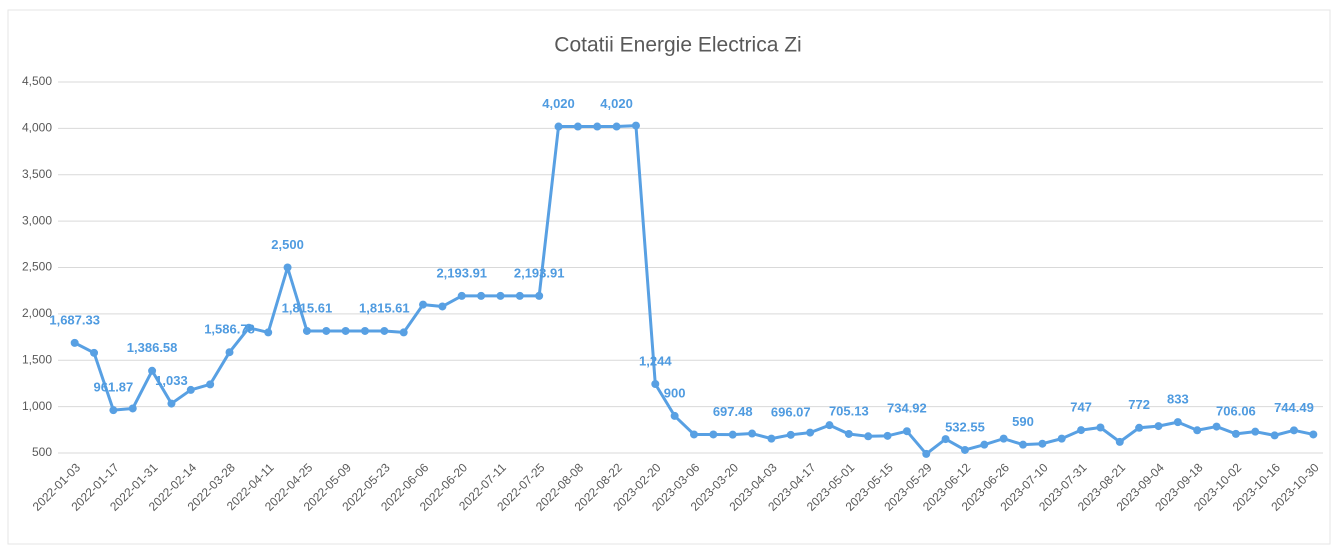  I want to click on chart-title: Cotatii Energie Electrica Zi, so click(677, 45).